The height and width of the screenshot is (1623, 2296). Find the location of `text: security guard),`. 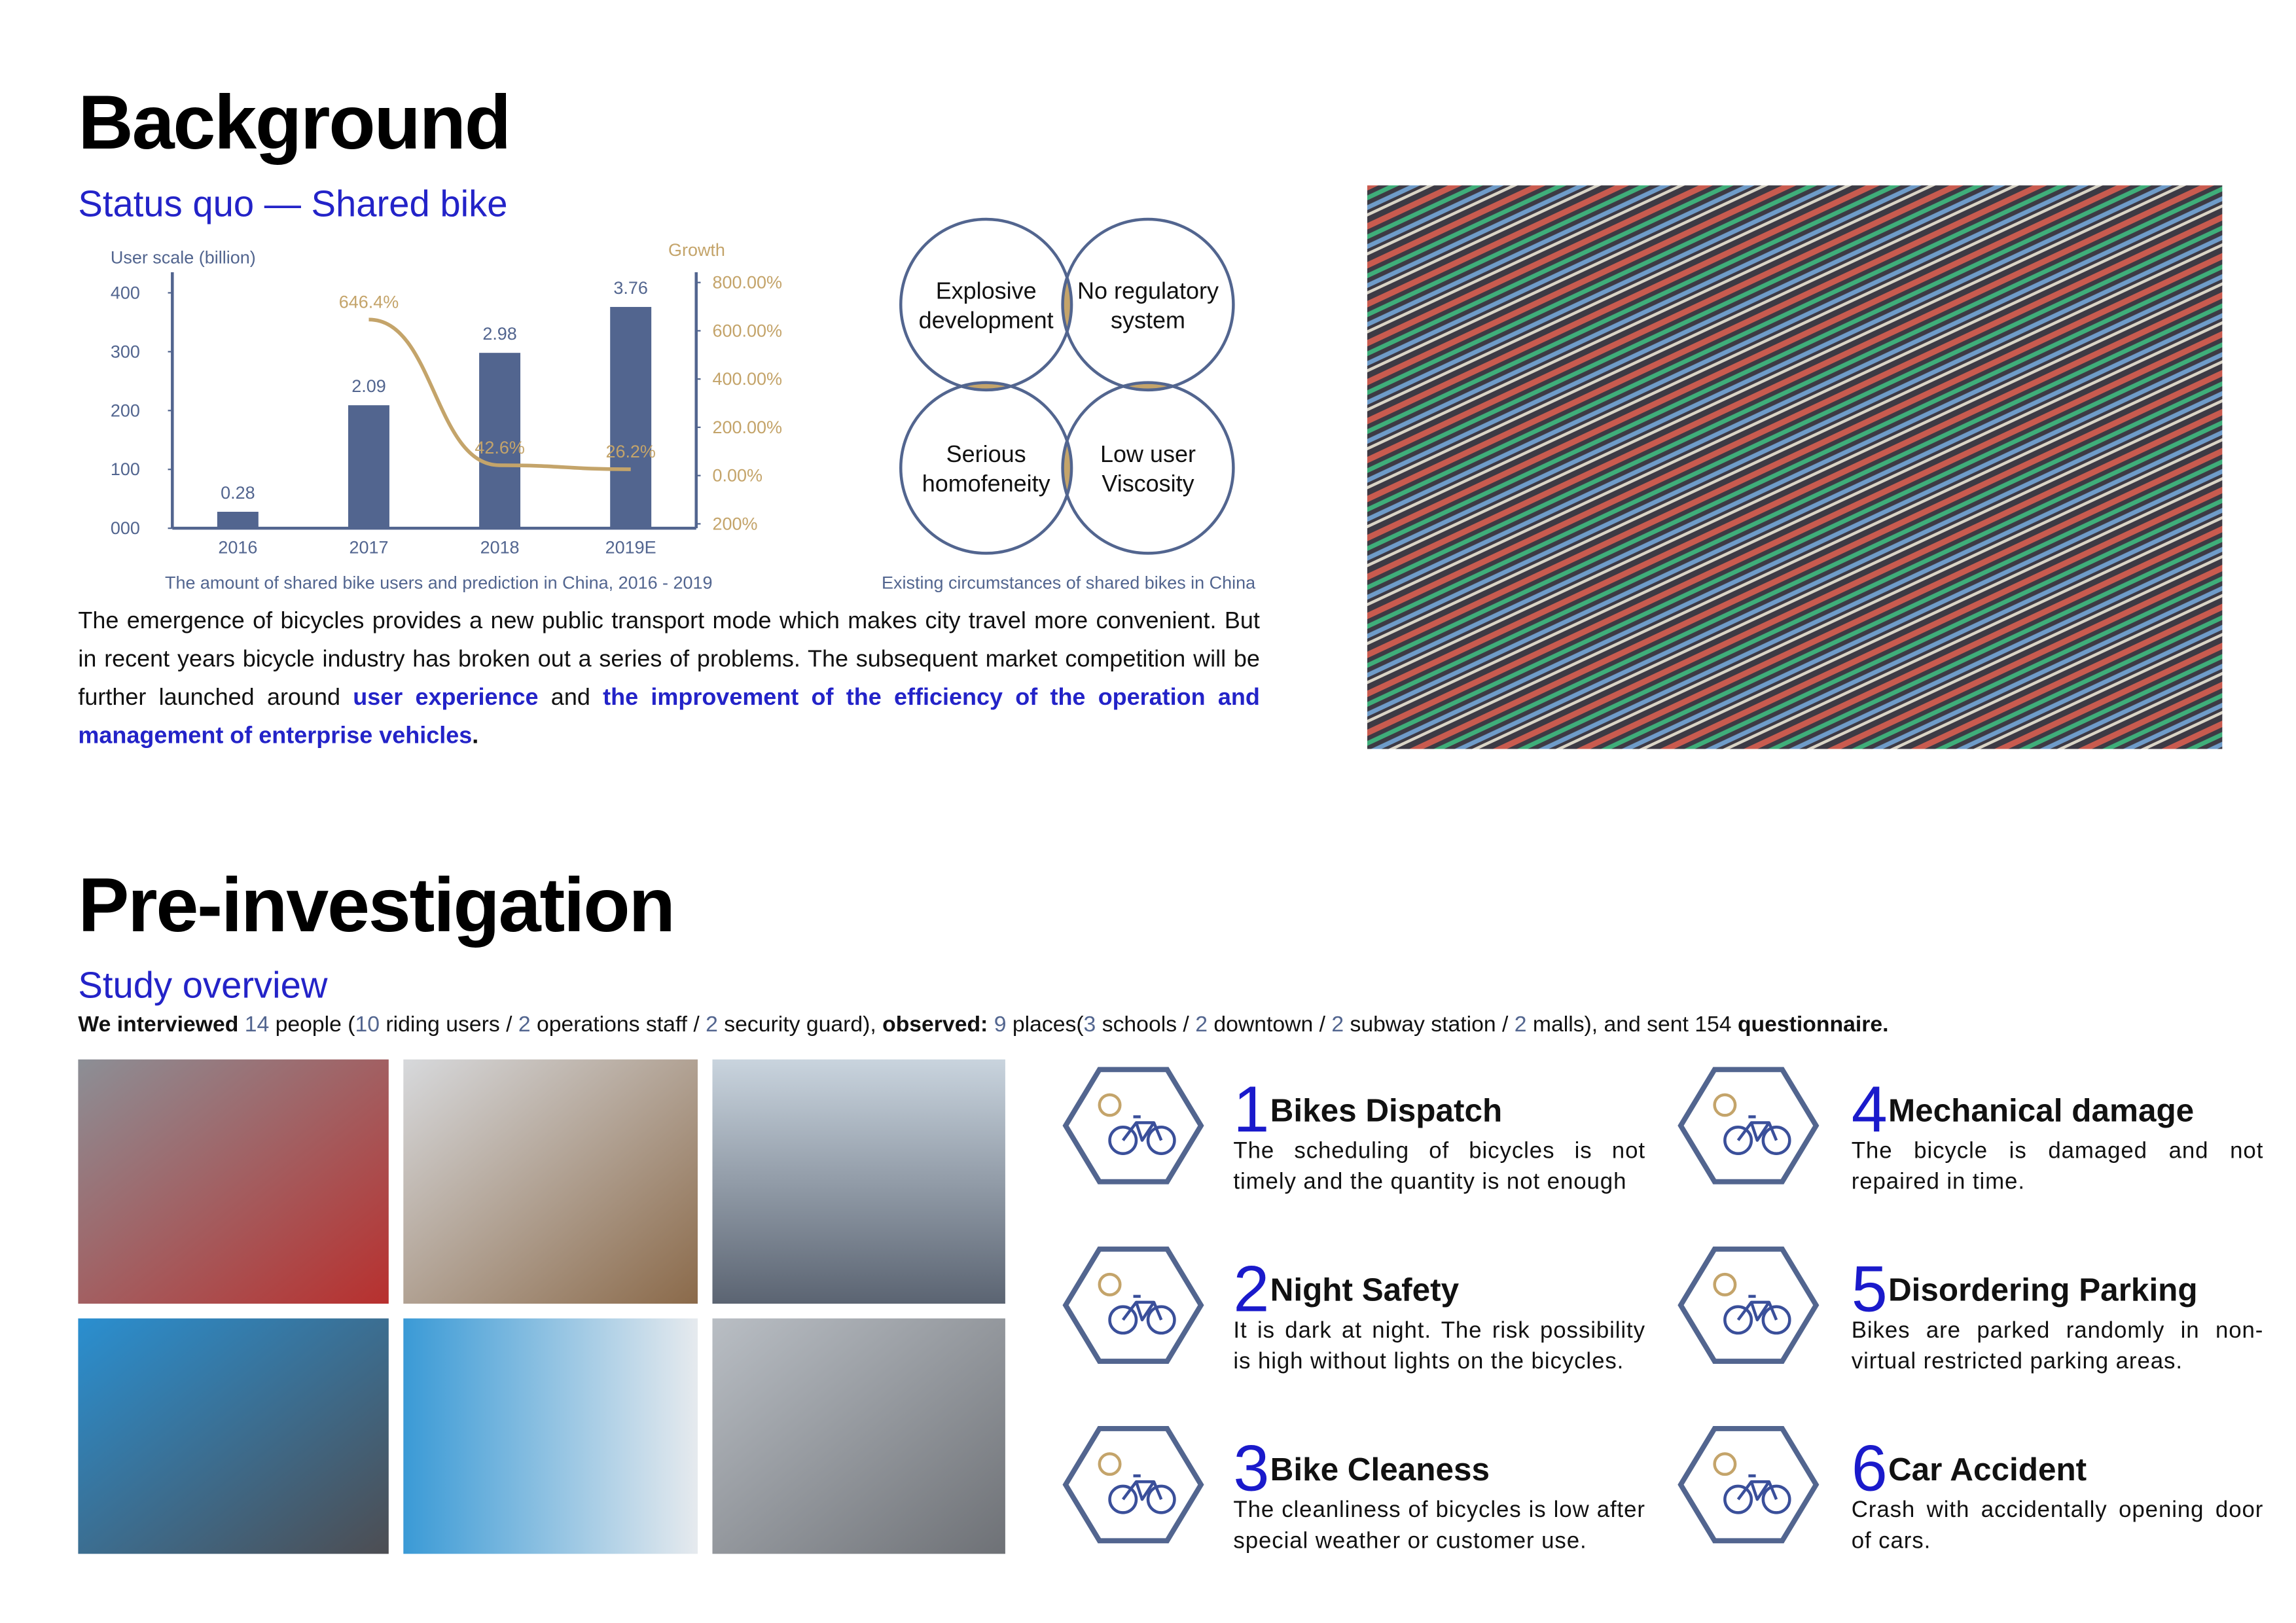

text: security guard), is located at coordinates (800, 1025).